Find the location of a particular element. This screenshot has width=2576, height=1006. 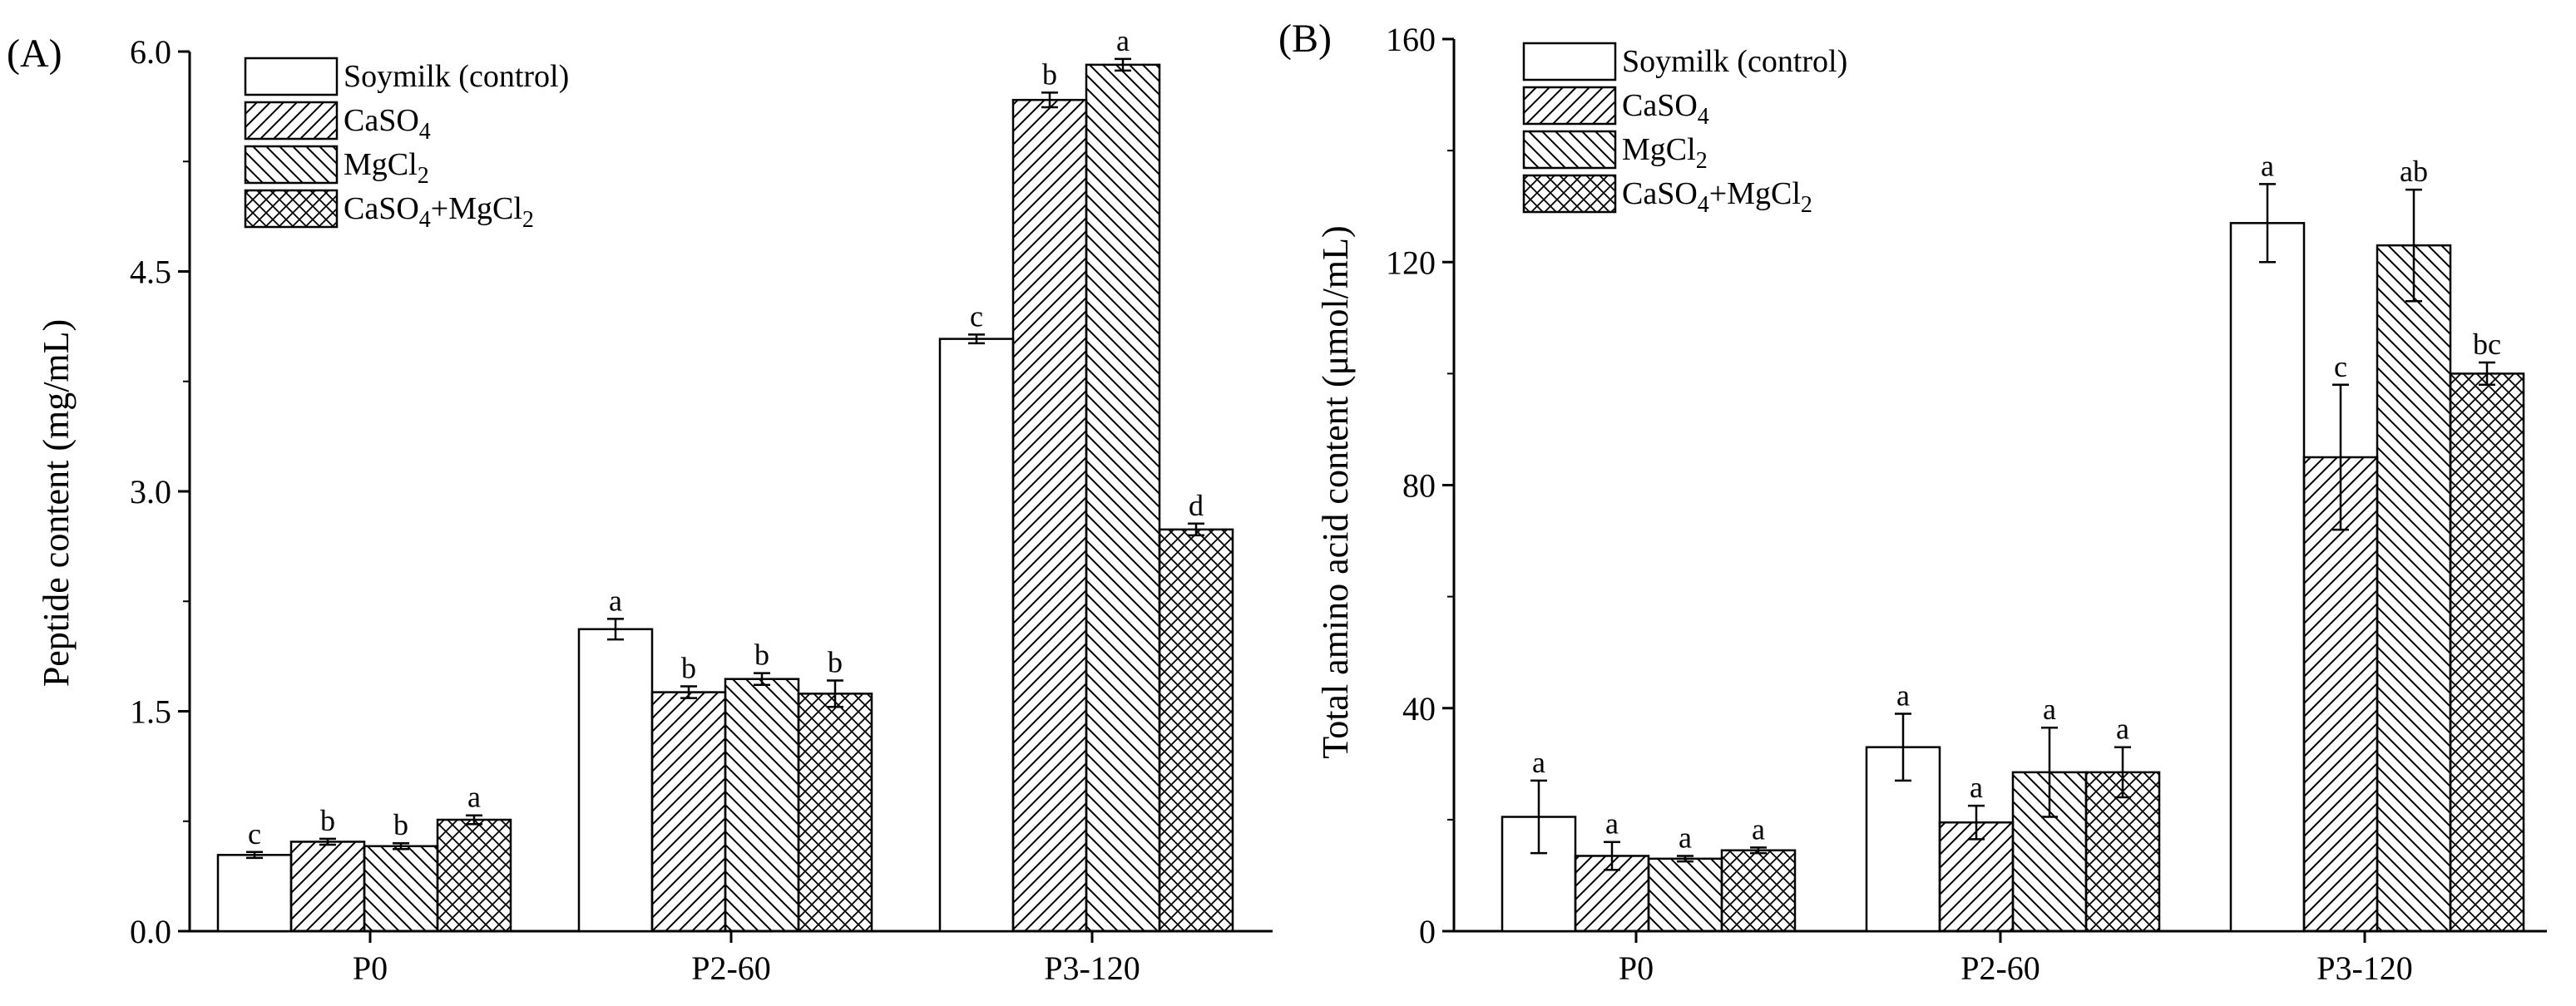

panel-label-b: (B) is located at coordinates (1305, 39).